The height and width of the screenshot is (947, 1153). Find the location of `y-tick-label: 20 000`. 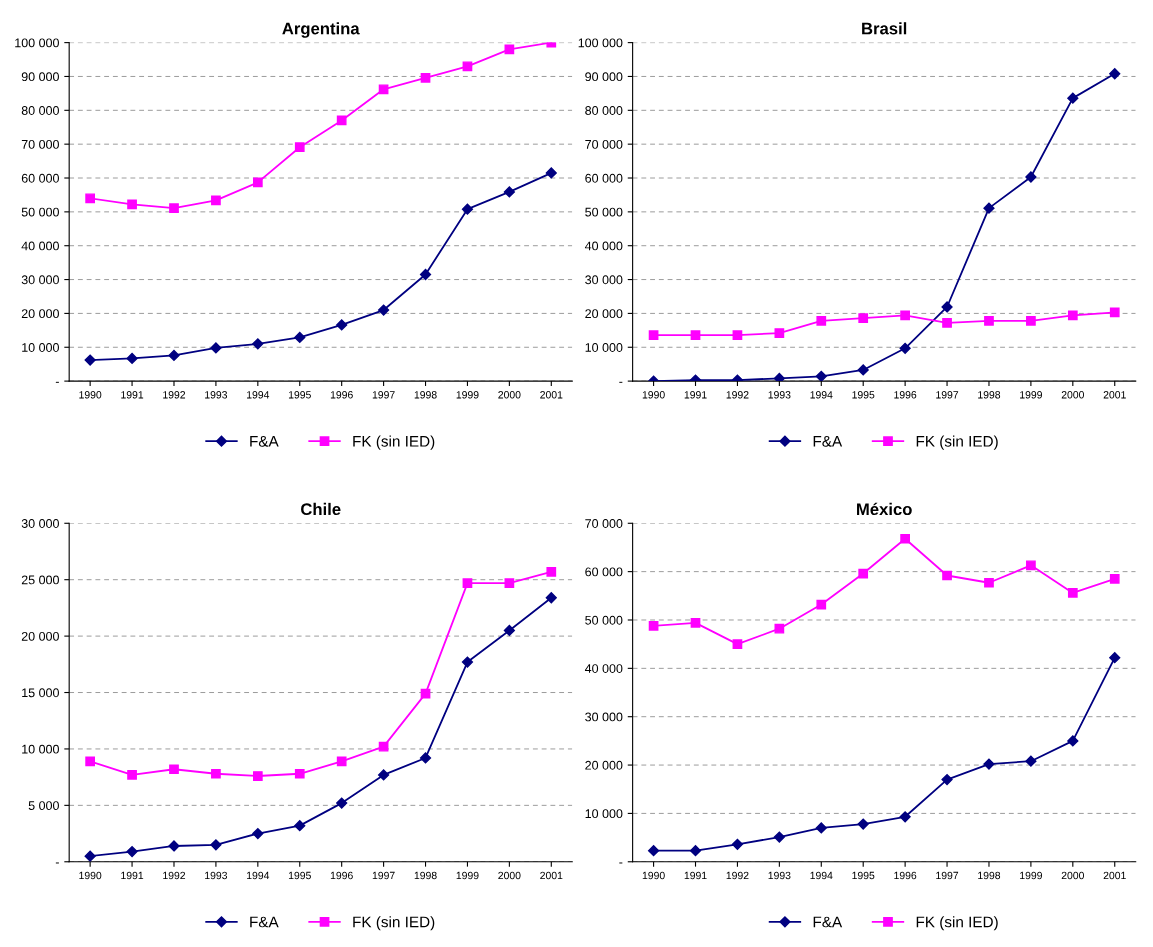

y-tick-label: 20 000 is located at coordinates (604, 314).